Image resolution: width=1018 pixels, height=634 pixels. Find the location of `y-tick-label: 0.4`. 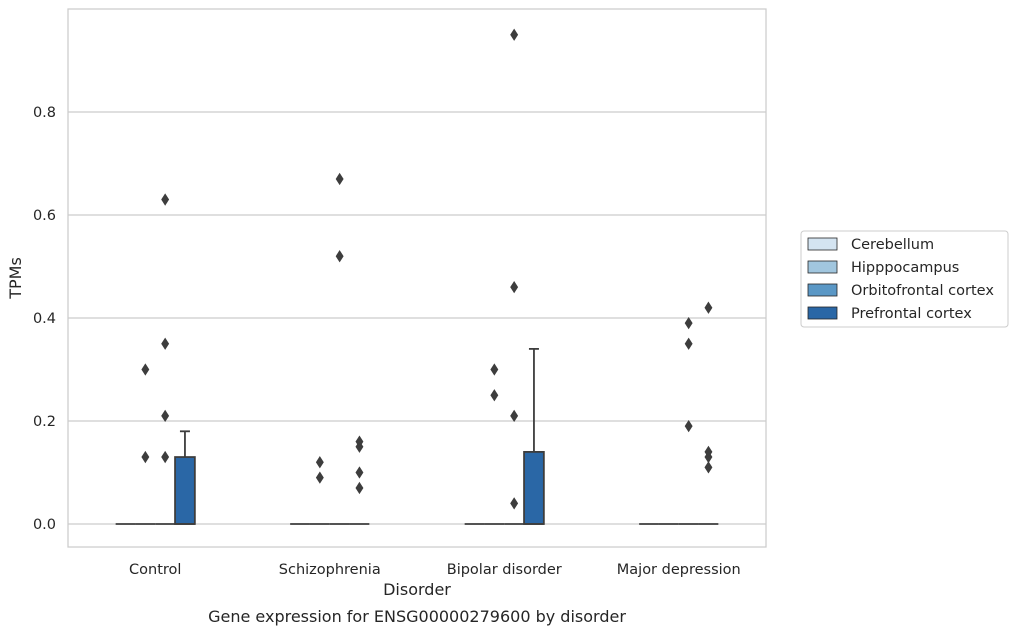

y-tick-label: 0.4 is located at coordinates (44, 319).